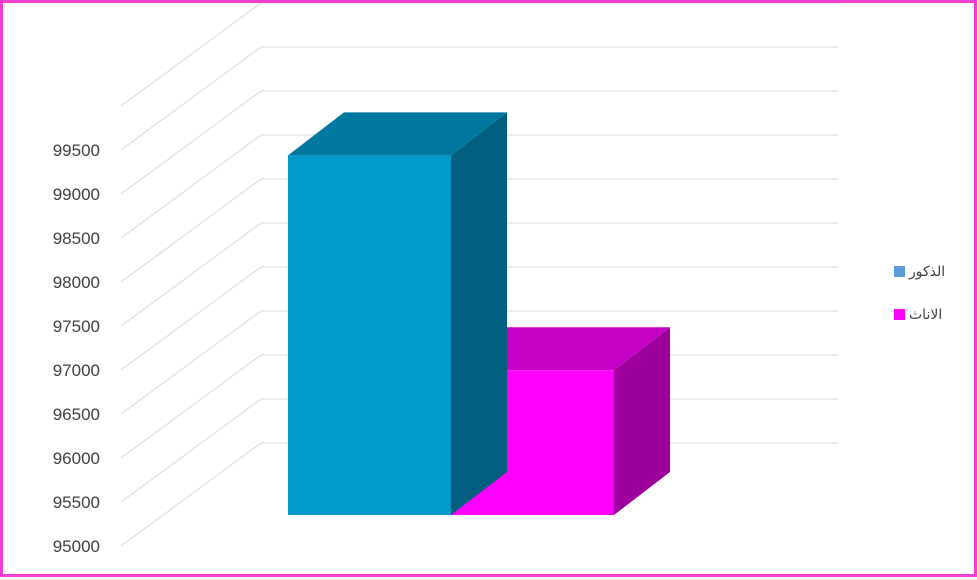 Image resolution: width=977 pixels, height=580 pixels. Describe the element at coordinates (919, 293) in the screenshot. I see `legend: الذكور الاناث` at that location.